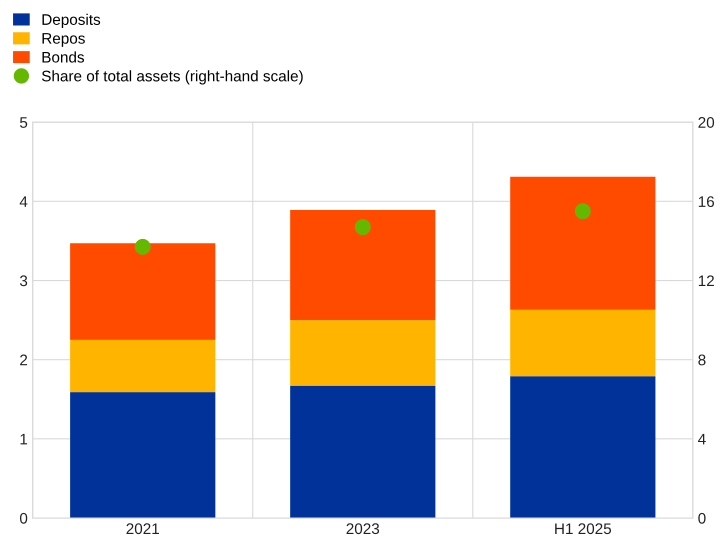  I want to click on x-tick-label: 2021, so click(142, 528).